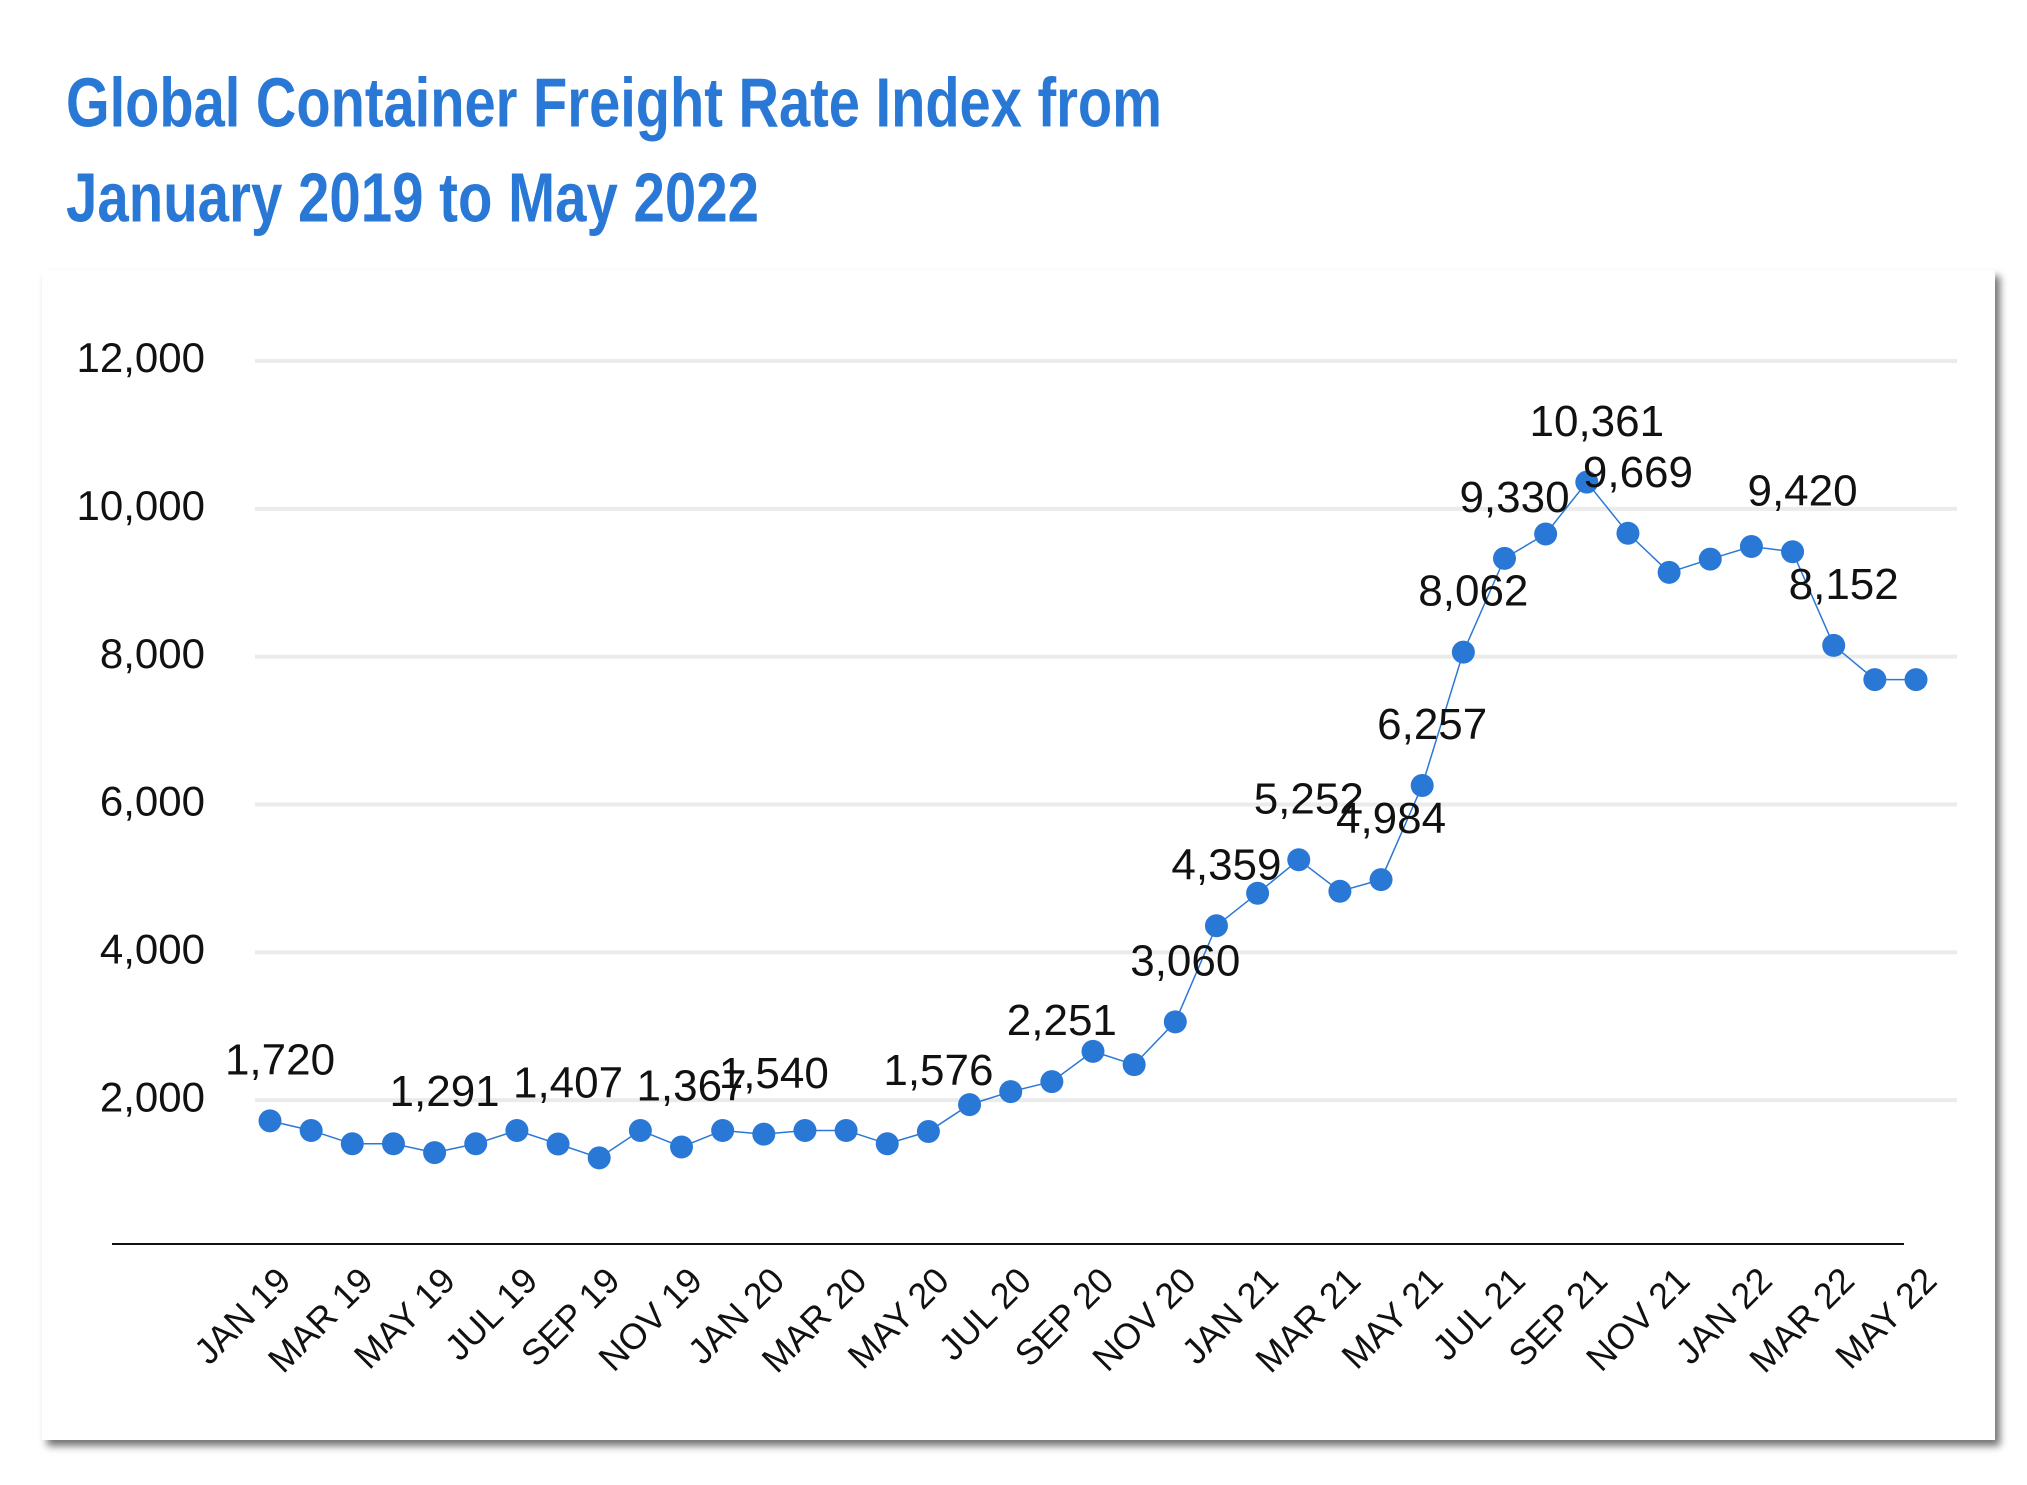 The width and height of the screenshot is (2027, 1485). I want to click on data-label: 9,669, so click(1638, 472).